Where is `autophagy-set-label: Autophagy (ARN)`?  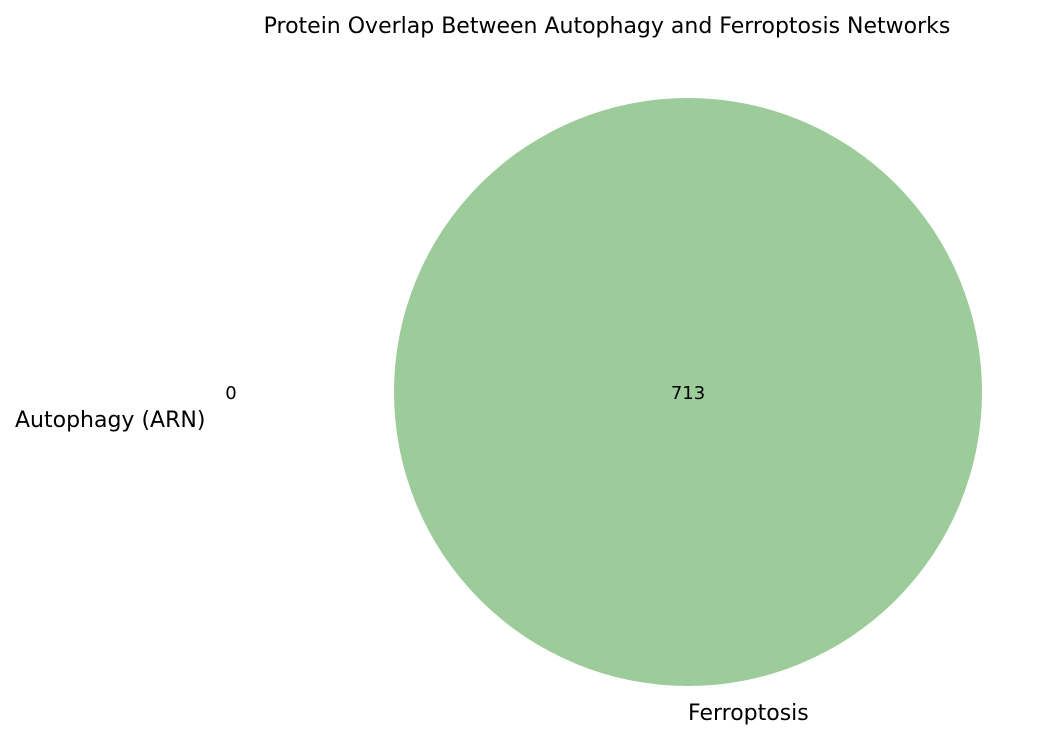
autophagy-set-label: Autophagy (ARN) is located at coordinates (110, 420).